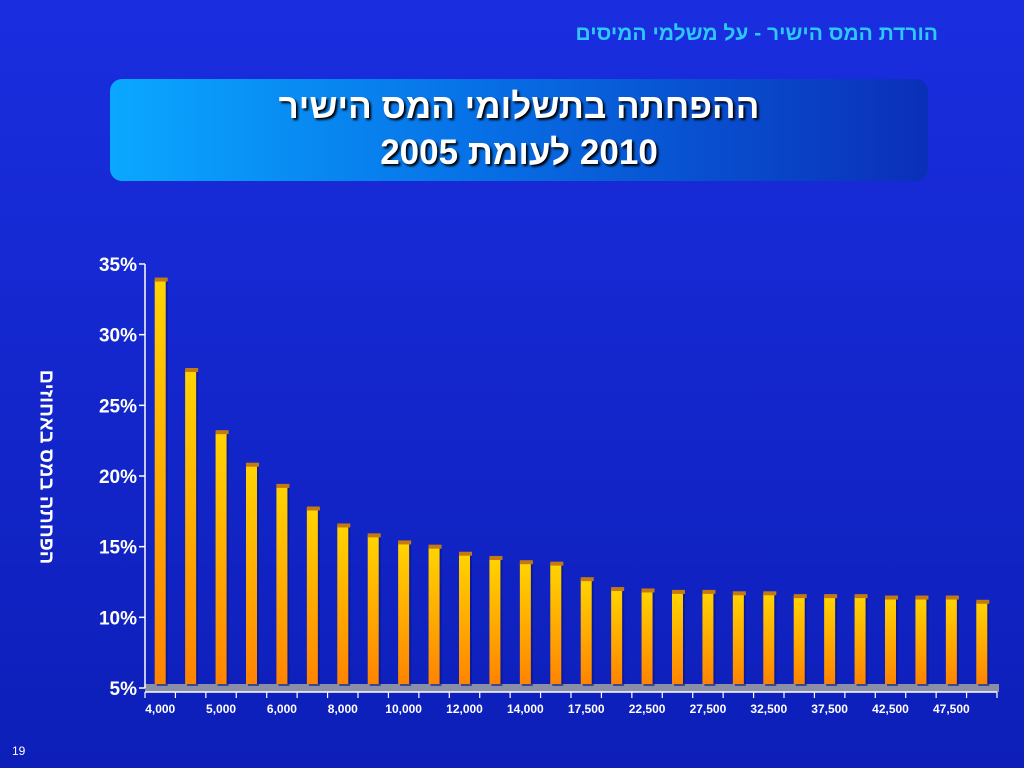  What do you see at coordinates (403, 709) in the screenshot?
I see `x-tick-label: 10,000` at bounding box center [403, 709].